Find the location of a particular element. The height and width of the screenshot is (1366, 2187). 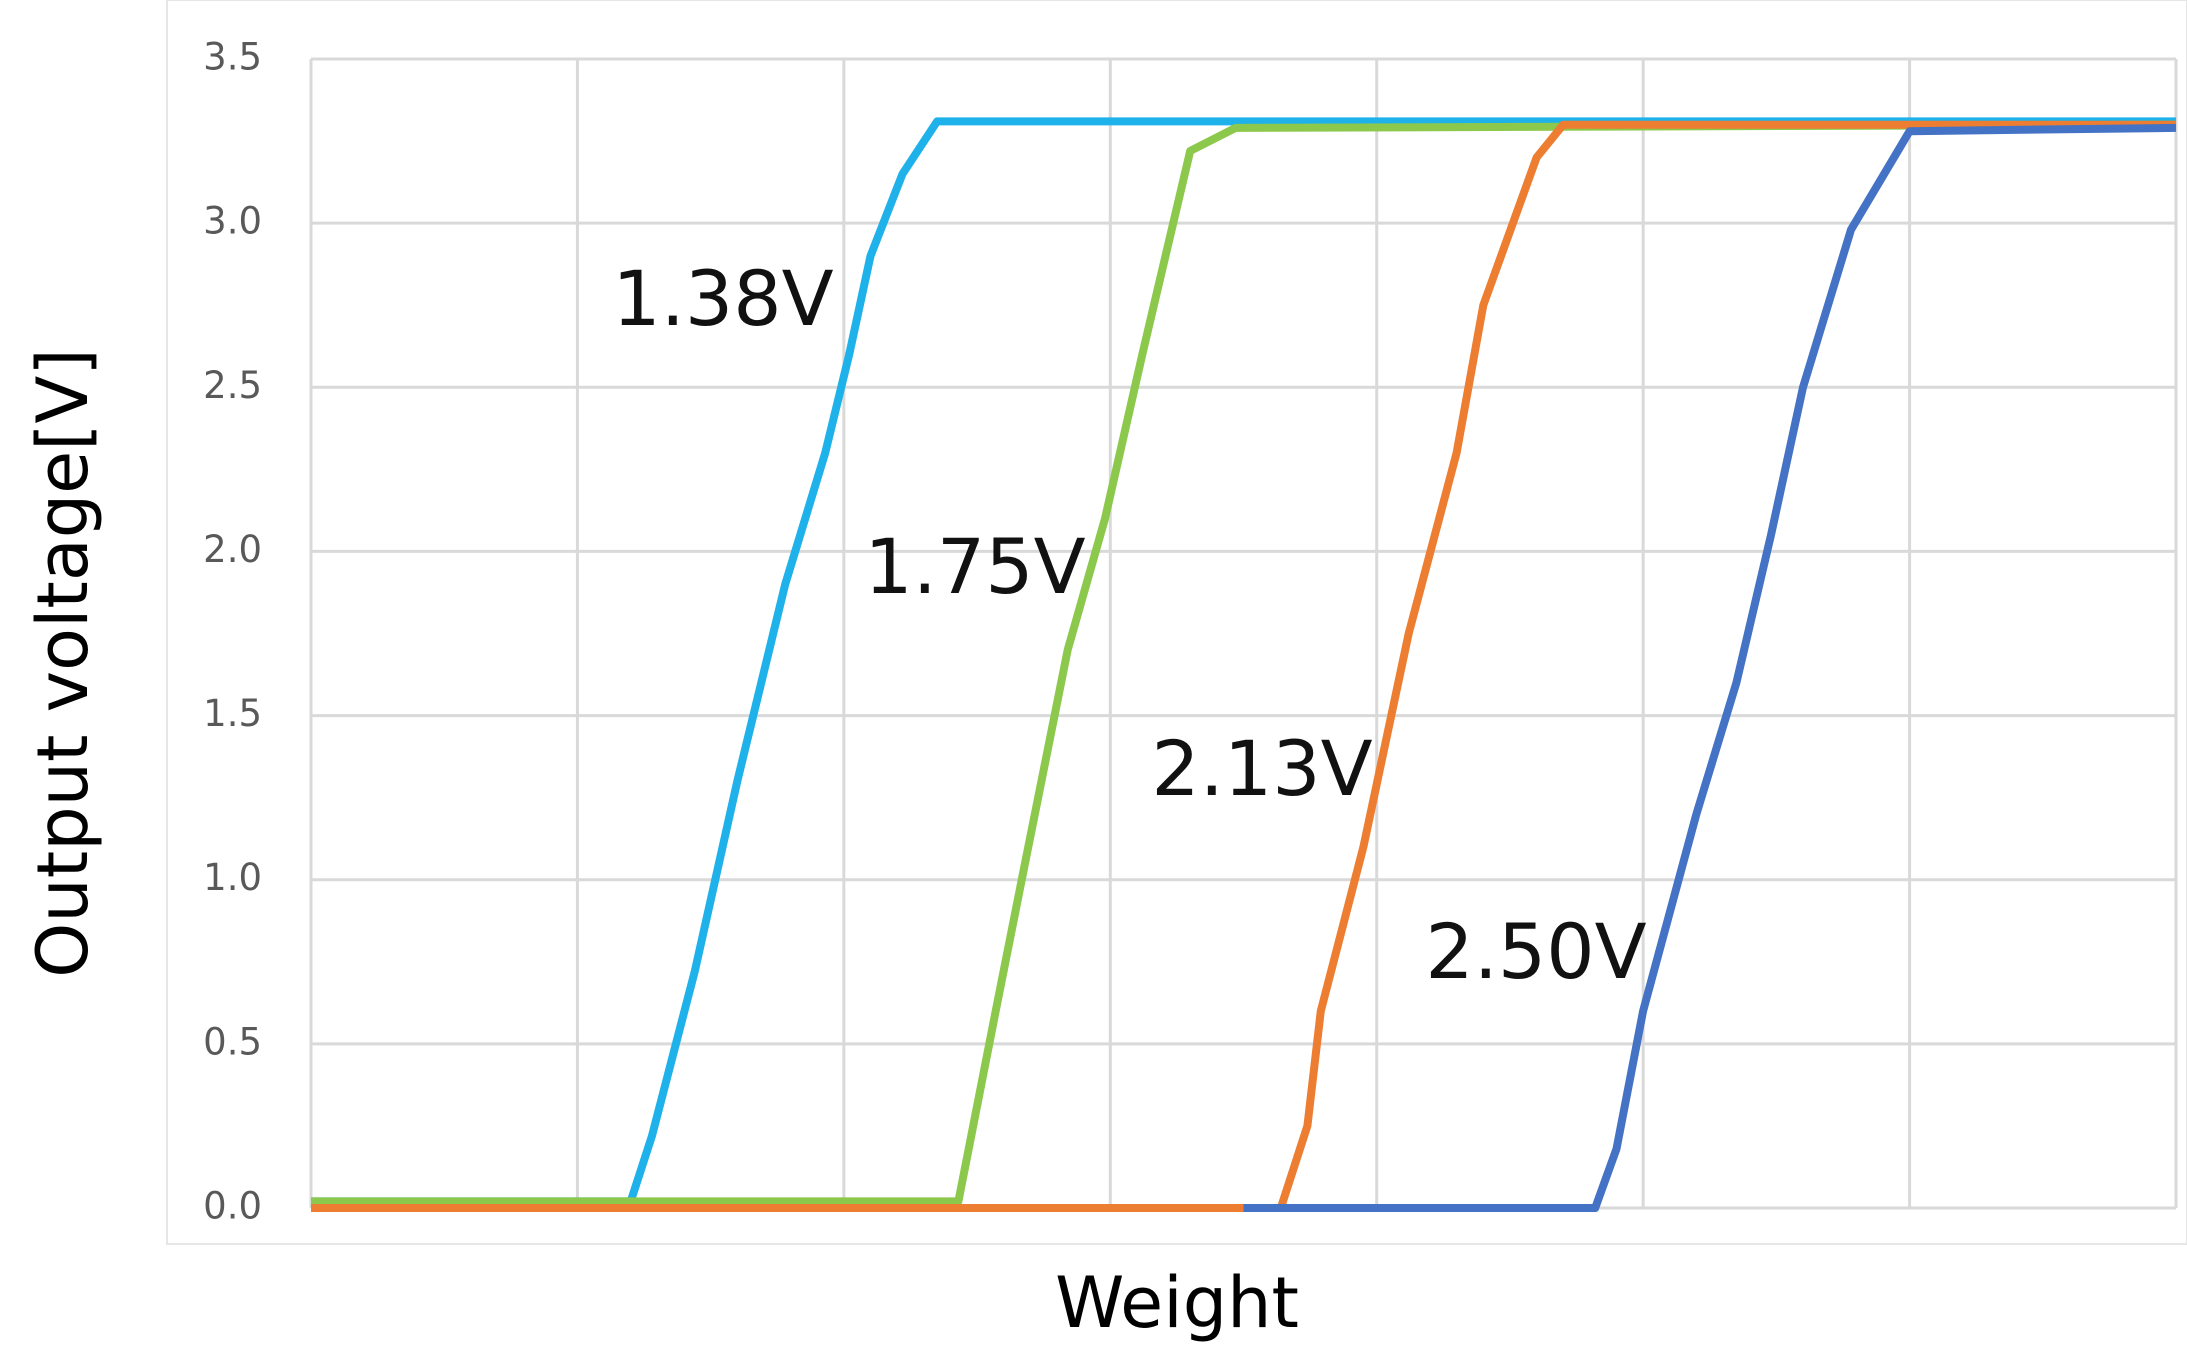

y-axis-label: Output voltage[V] is located at coordinates (63, 662).